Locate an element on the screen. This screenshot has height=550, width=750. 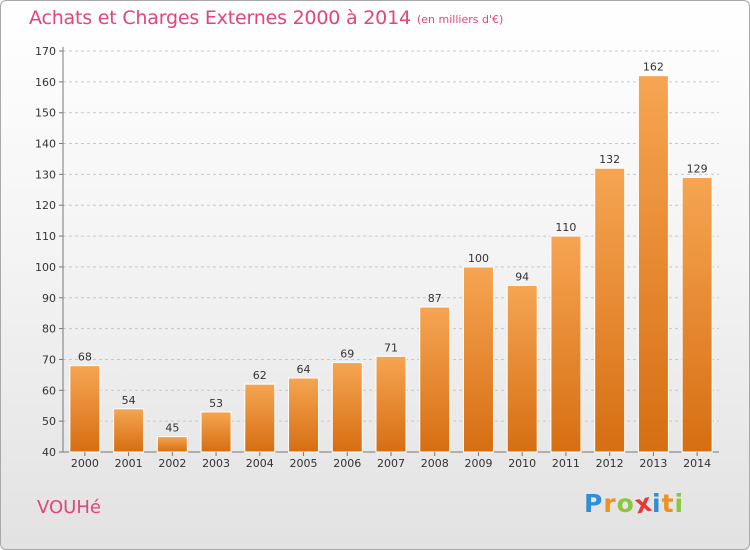
x-tick-label: 2007 is located at coordinates (391, 463).